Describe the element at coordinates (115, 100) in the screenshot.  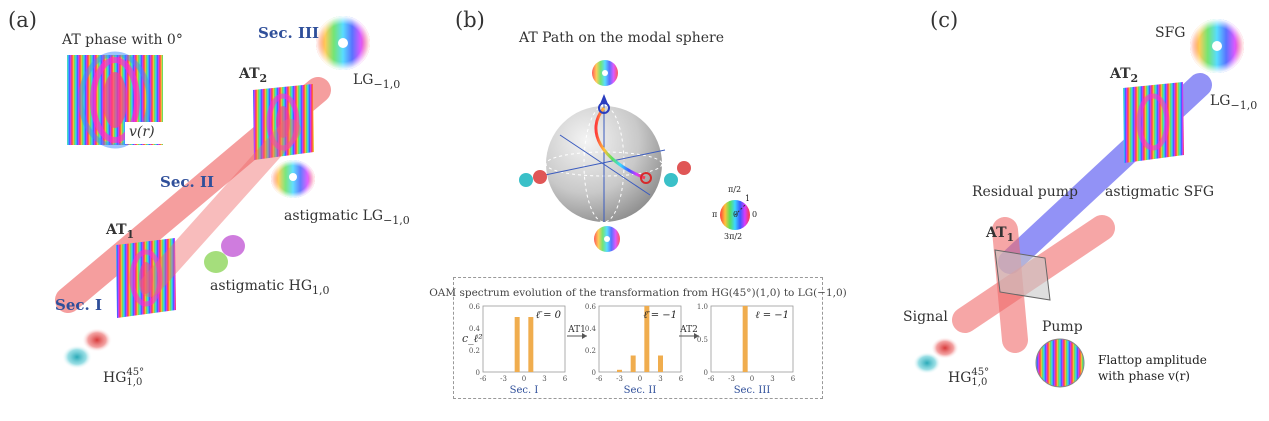
I see `at-phase-image` at that location.